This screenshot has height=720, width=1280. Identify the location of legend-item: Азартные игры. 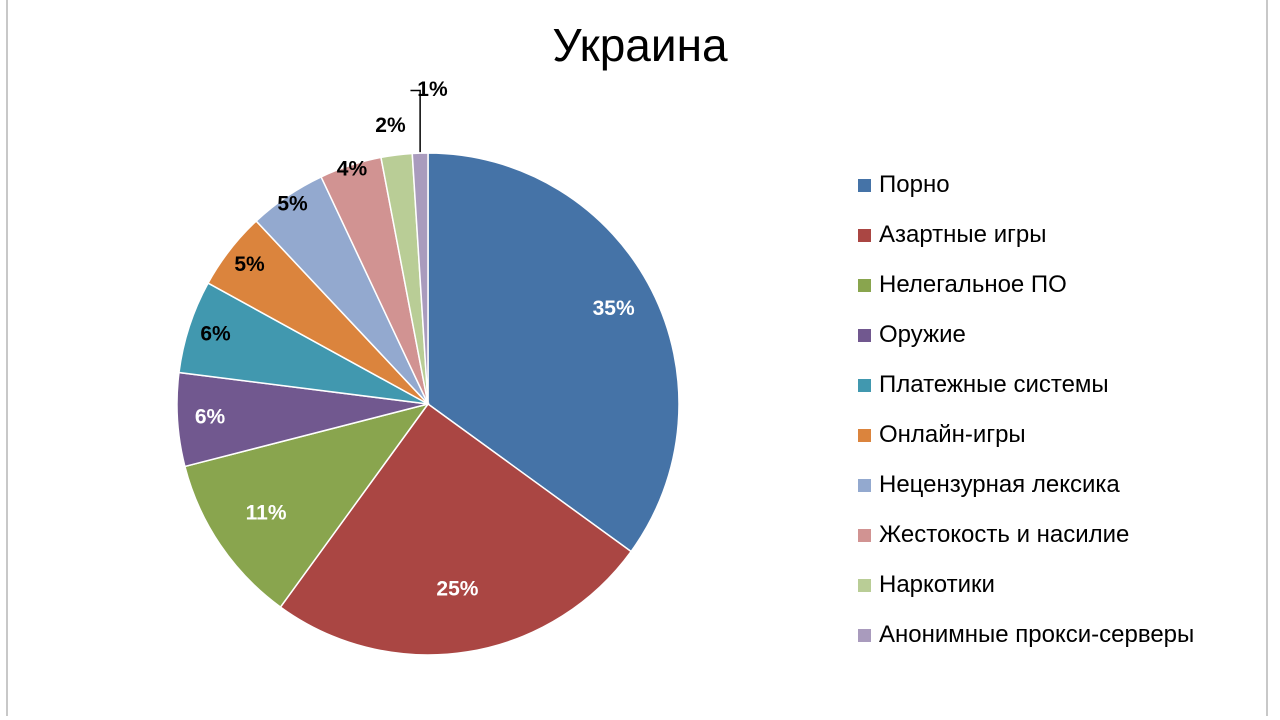
(1063, 235).